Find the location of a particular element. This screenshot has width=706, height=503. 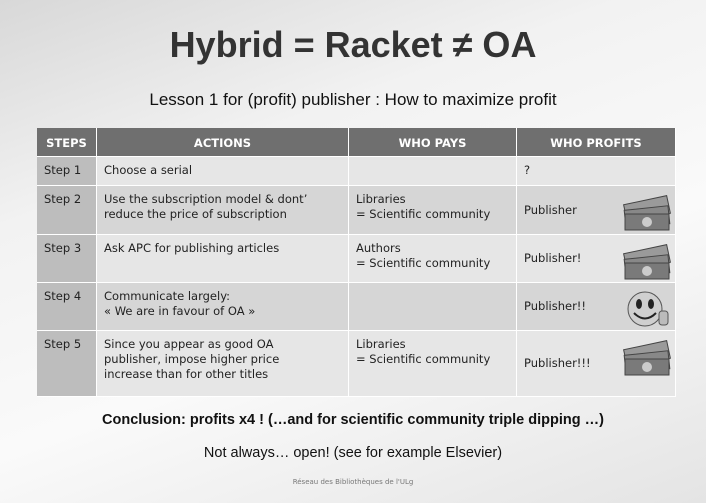

column-header: STEPS is located at coordinates (67, 142).